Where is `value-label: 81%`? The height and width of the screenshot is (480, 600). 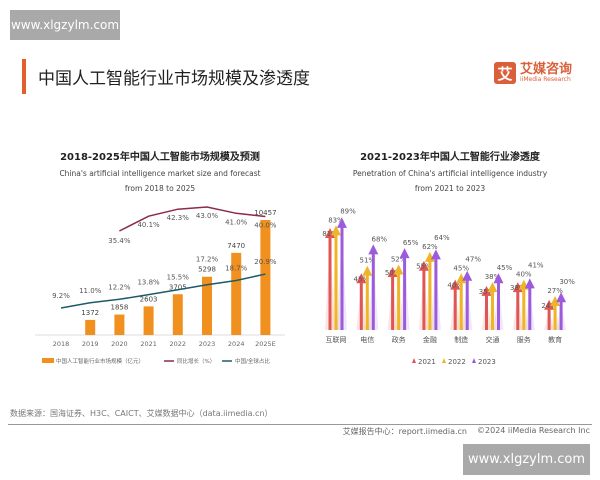
value-label: 81% is located at coordinates (330, 234).